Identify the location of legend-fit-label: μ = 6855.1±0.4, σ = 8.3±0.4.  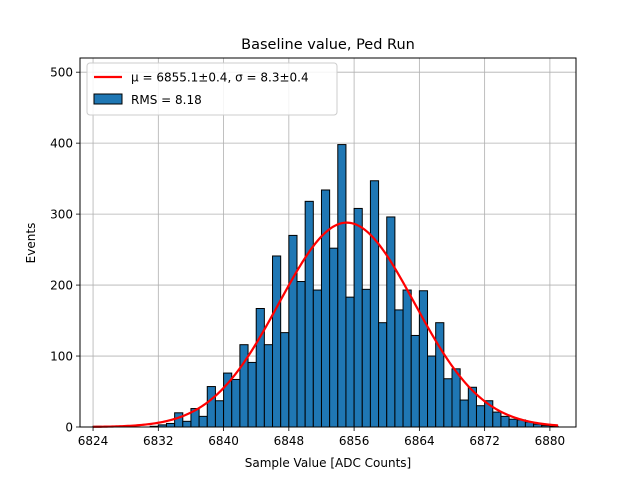
(220, 78).